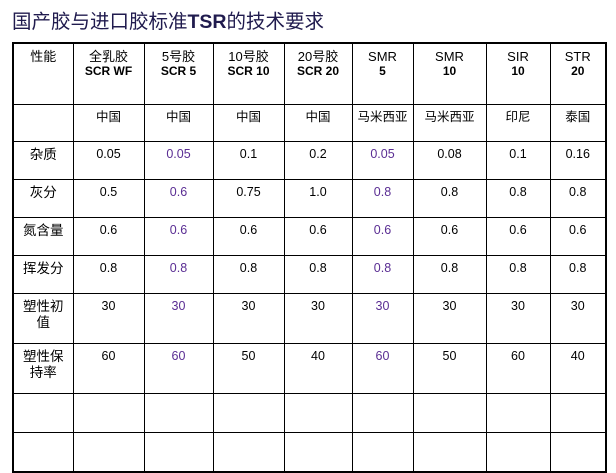  What do you see at coordinates (108, 123) in the screenshot?
I see `country-cell: 中国` at bounding box center [108, 123].